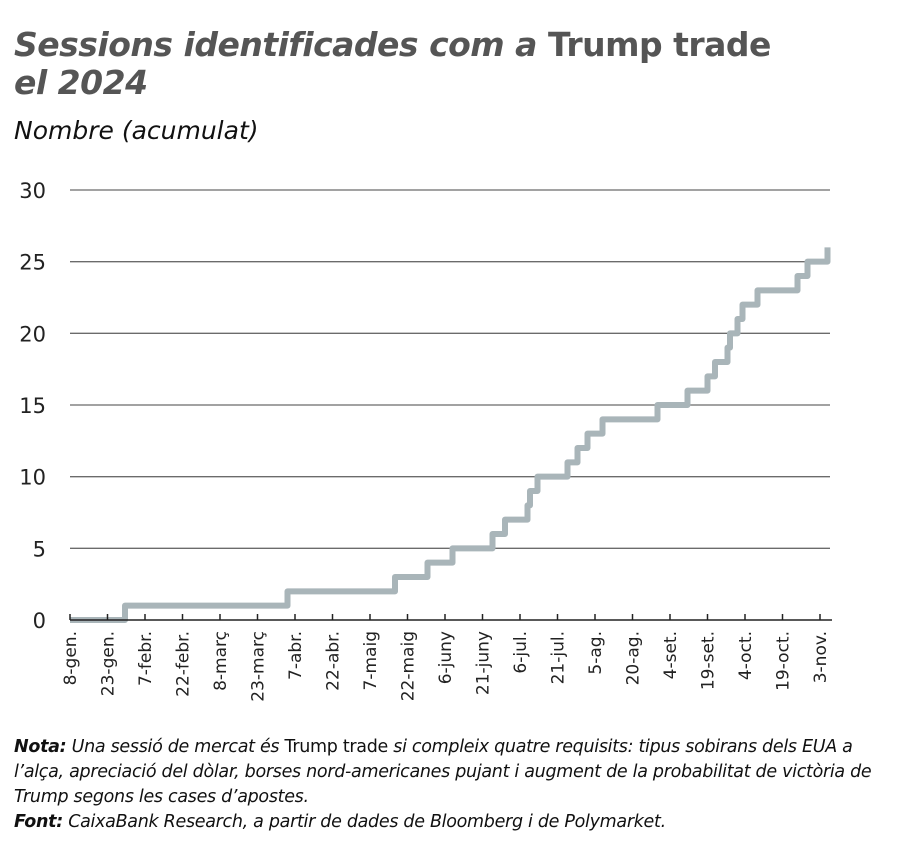  Describe the element at coordinates (559, 657) in the screenshot. I see `x-tick-label: 21-jul.` at that location.